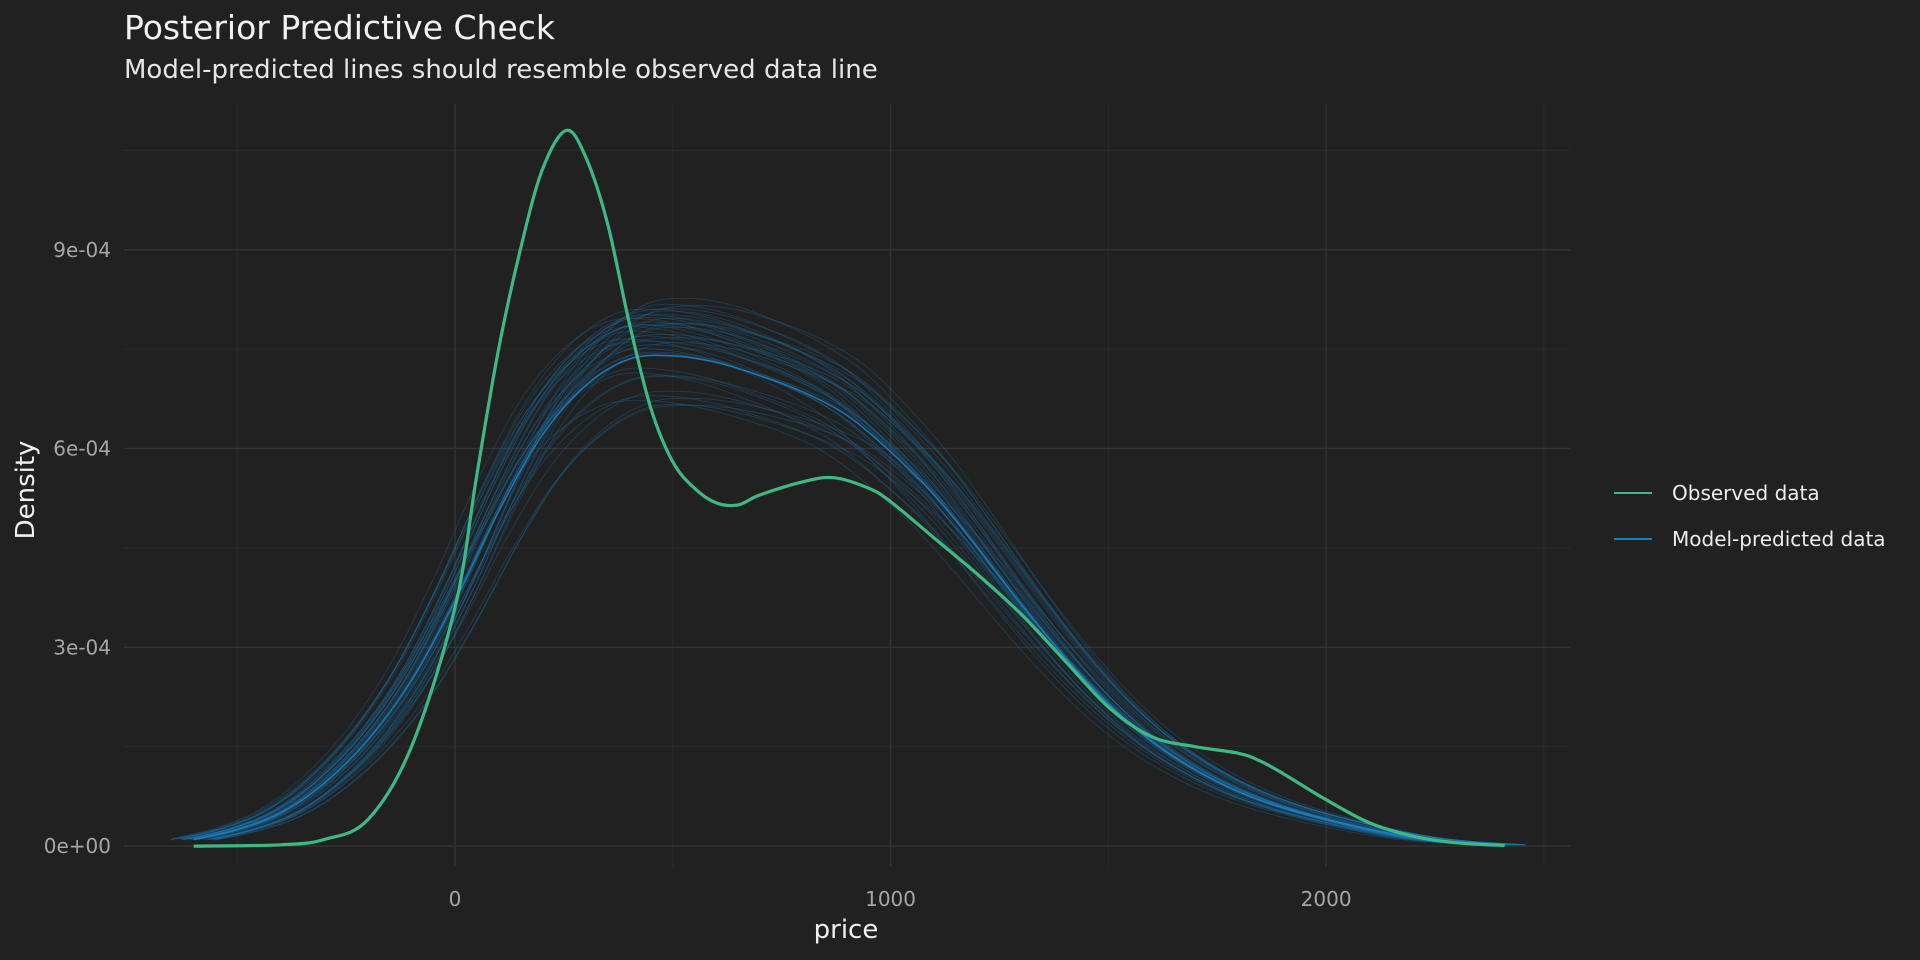  What do you see at coordinates (26, 490) in the screenshot?
I see `y-axis-label: Density` at bounding box center [26, 490].